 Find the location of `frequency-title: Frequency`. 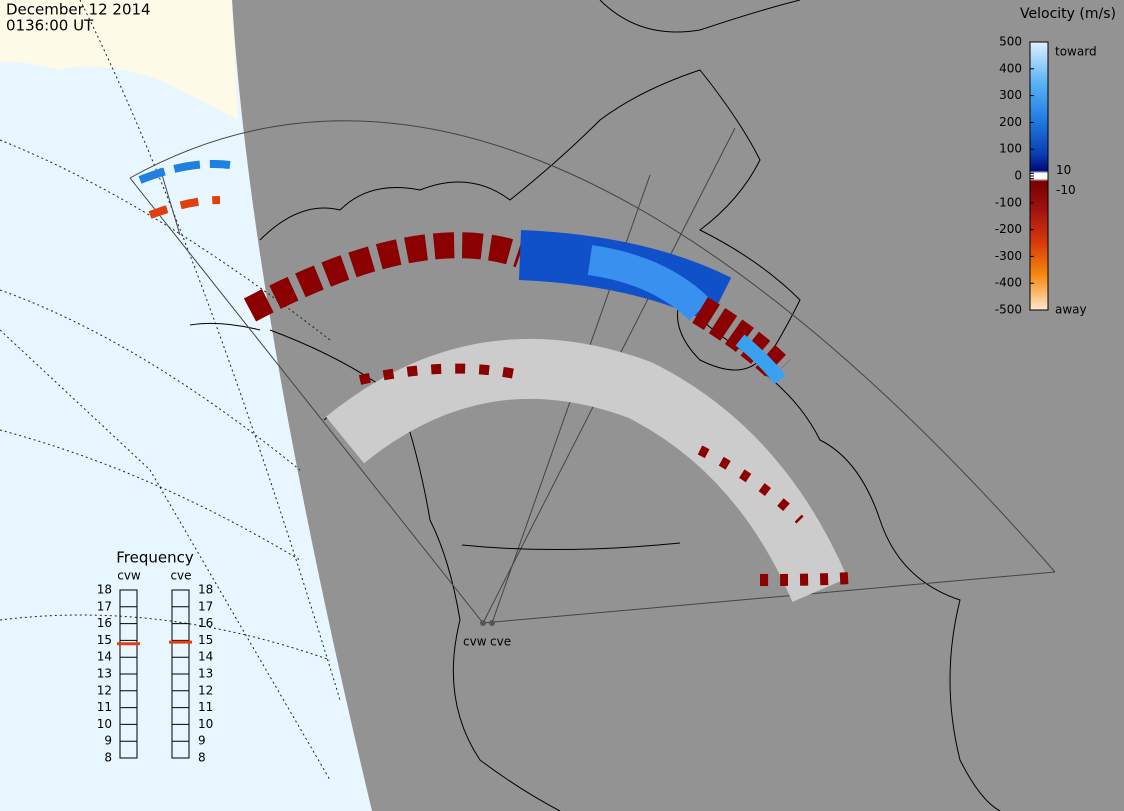

frequency-title: Frequency is located at coordinates (155, 558).